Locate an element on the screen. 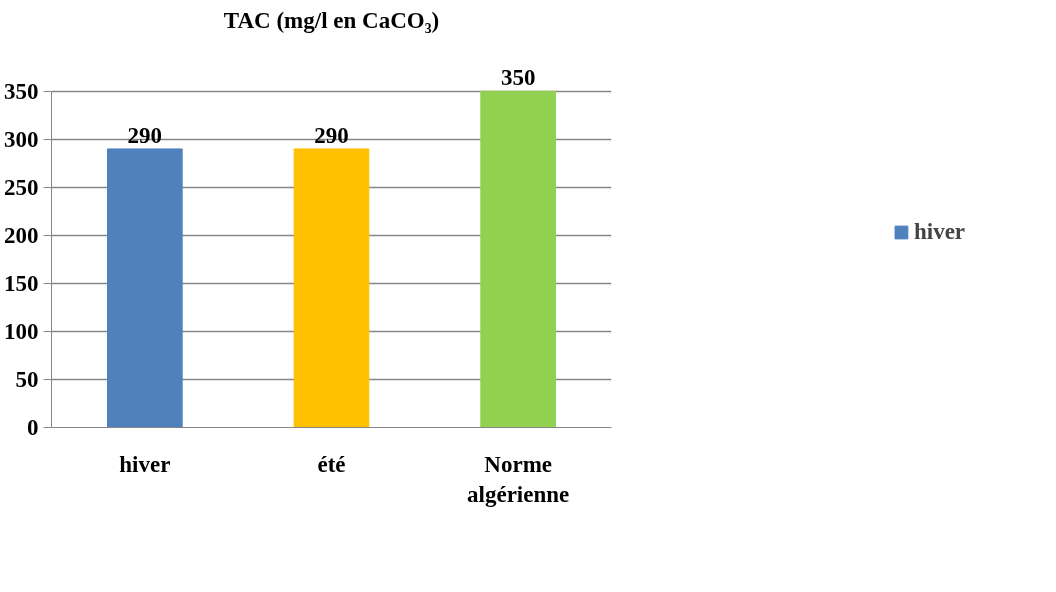 The image size is (1056, 592). y-tick-label: 200 is located at coordinates (21, 235).